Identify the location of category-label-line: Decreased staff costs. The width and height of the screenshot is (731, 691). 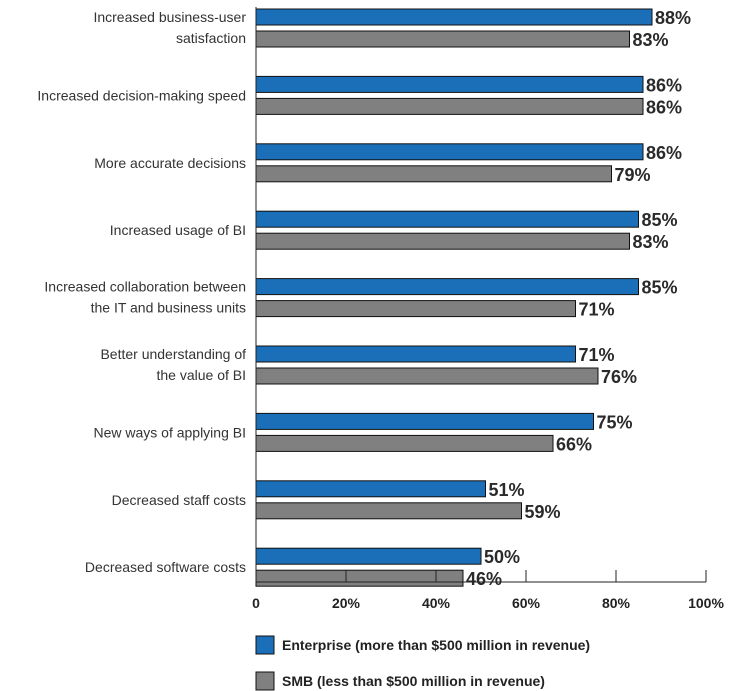
(179, 500).